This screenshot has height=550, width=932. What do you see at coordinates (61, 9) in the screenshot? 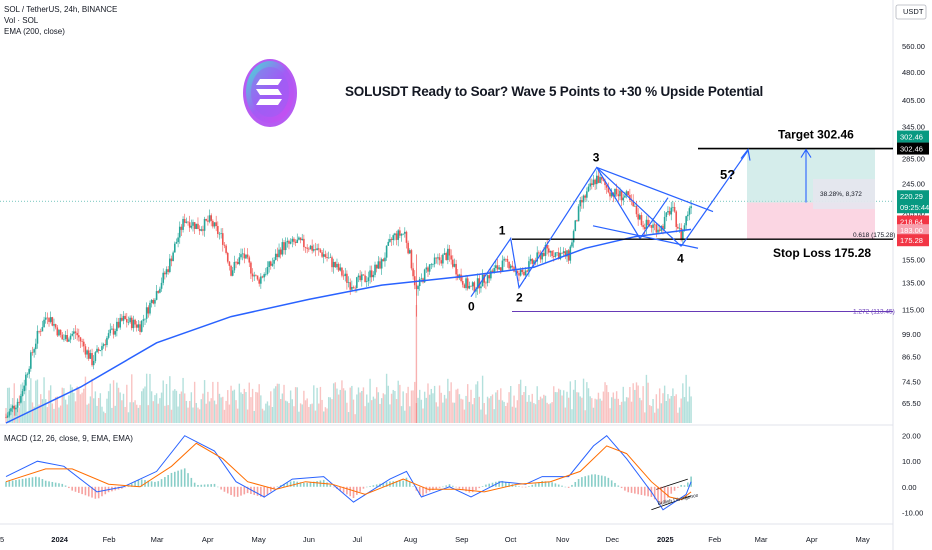
I see `symbol-line: SOL / TetherUS, 24h, BINANCE` at bounding box center [61, 9].